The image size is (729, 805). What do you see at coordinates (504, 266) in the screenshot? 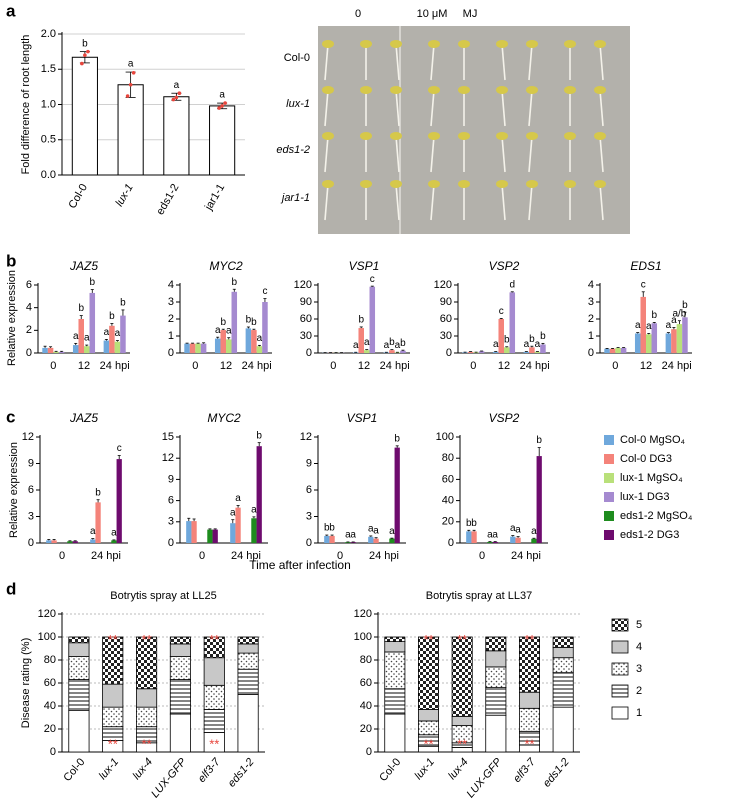
I see `chart-title: VSP2` at bounding box center [504, 266].